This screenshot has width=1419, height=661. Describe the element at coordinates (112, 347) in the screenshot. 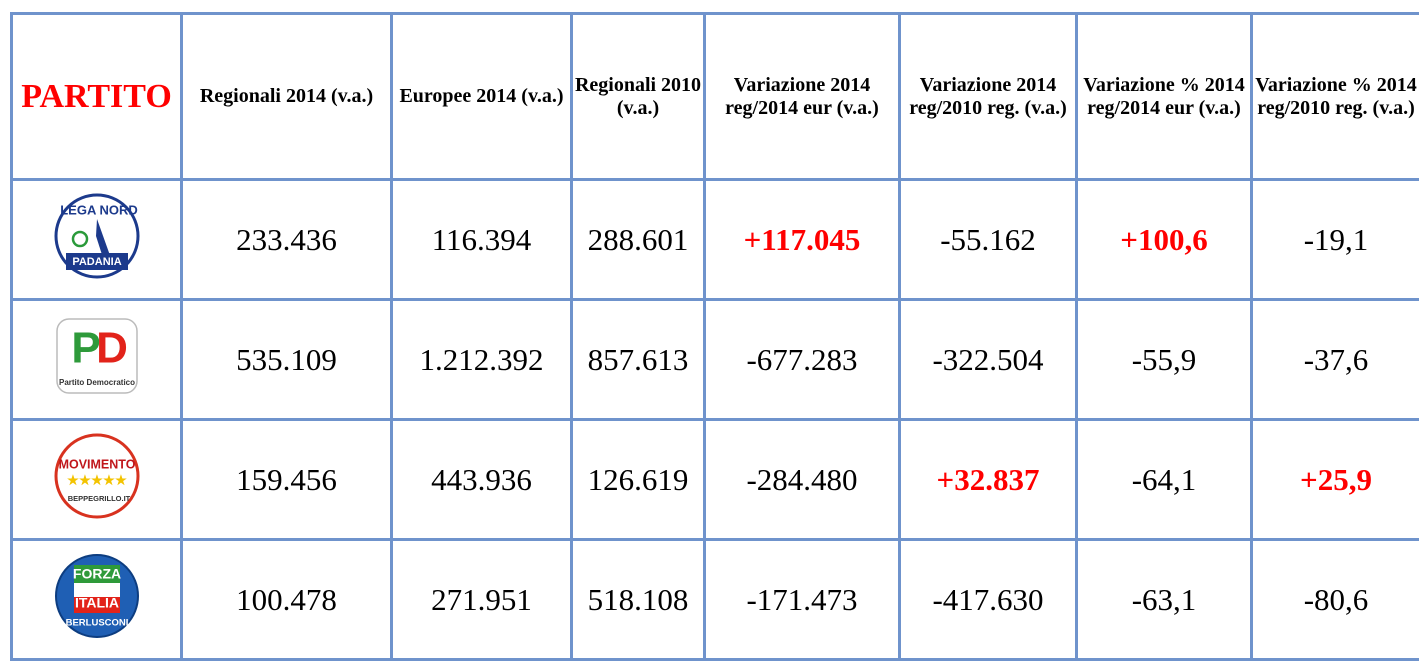

I see `logo-text: D` at that location.